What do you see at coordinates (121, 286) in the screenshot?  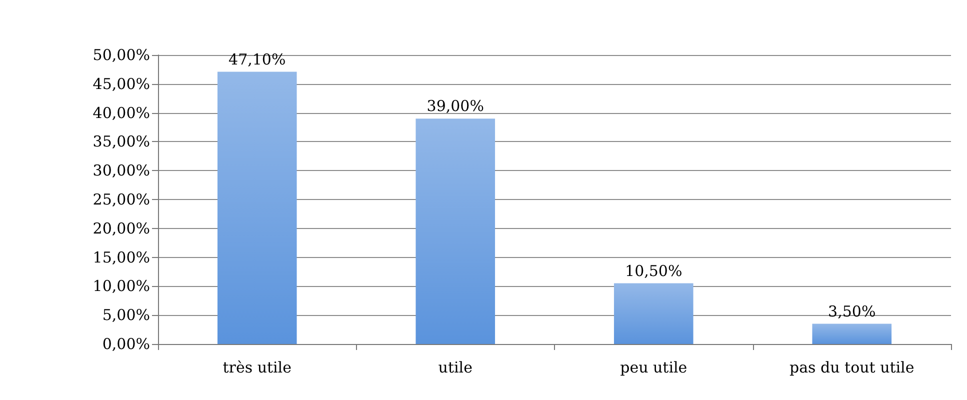 I see `y-tick-label: 10,00%` at bounding box center [121, 286].